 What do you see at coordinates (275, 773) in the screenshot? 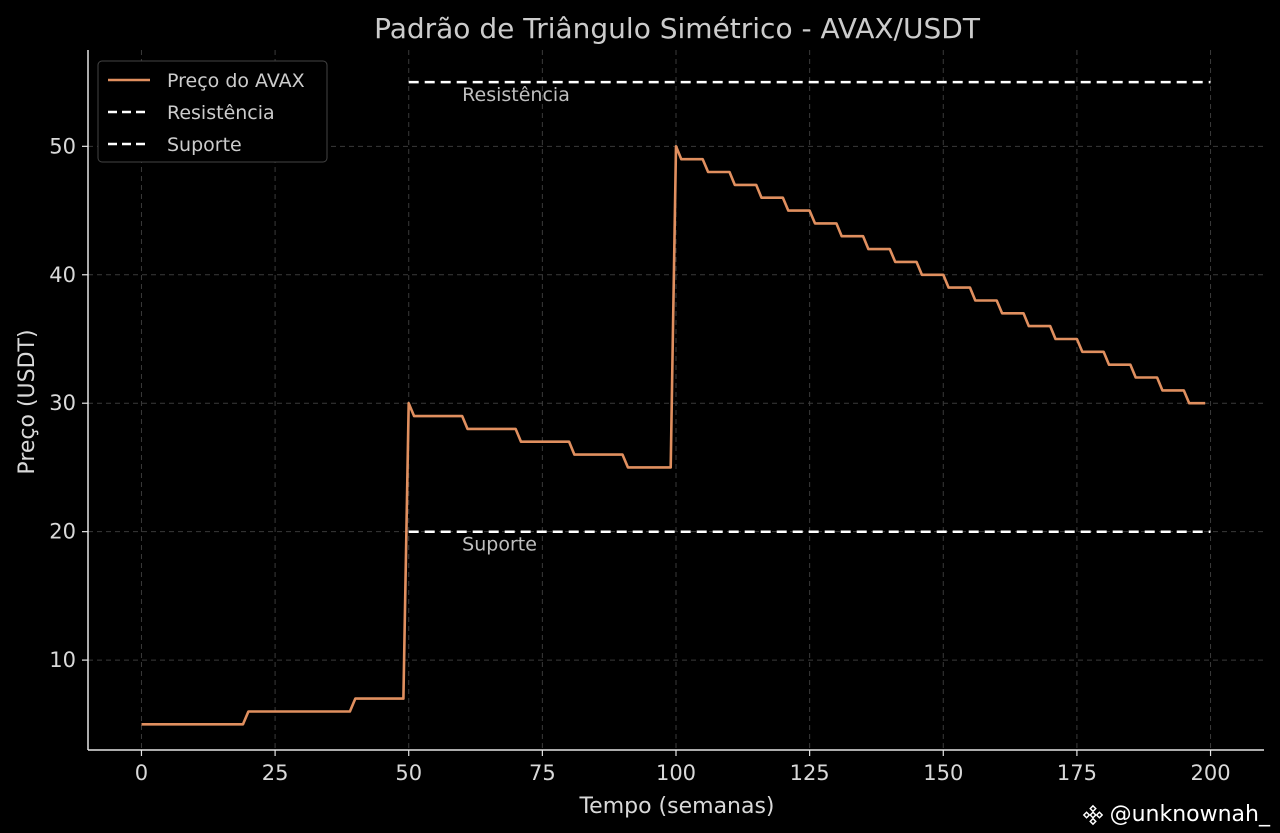
I see `x-tick-label: 25` at bounding box center [275, 773].